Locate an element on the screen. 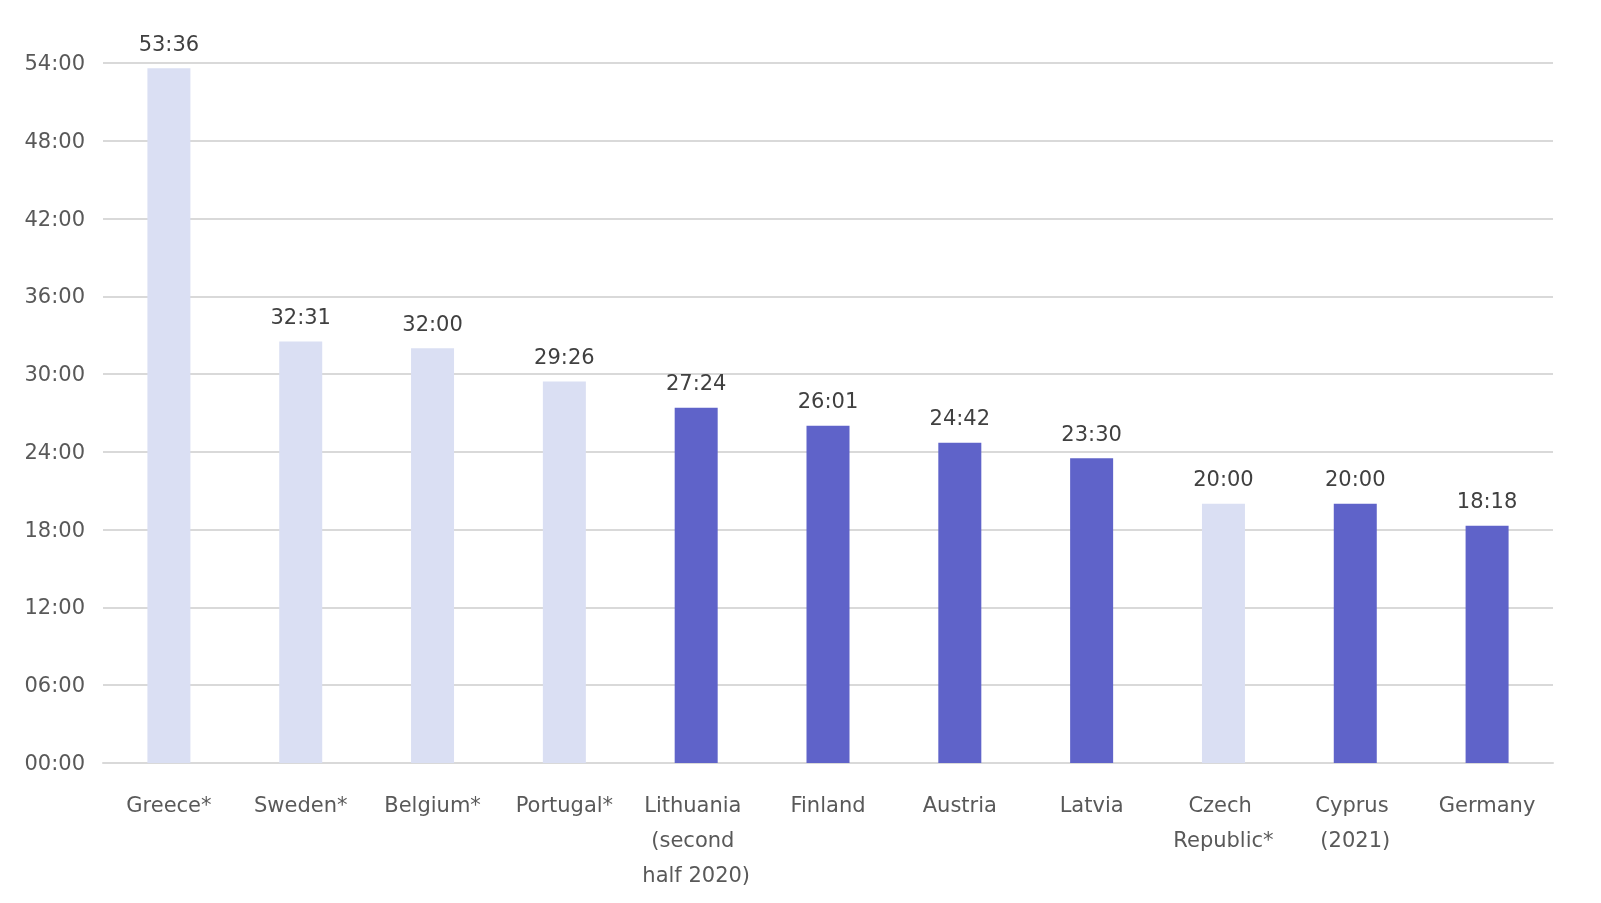 The image size is (1601, 903). x-tick-label: Sweden* is located at coordinates (300, 804).